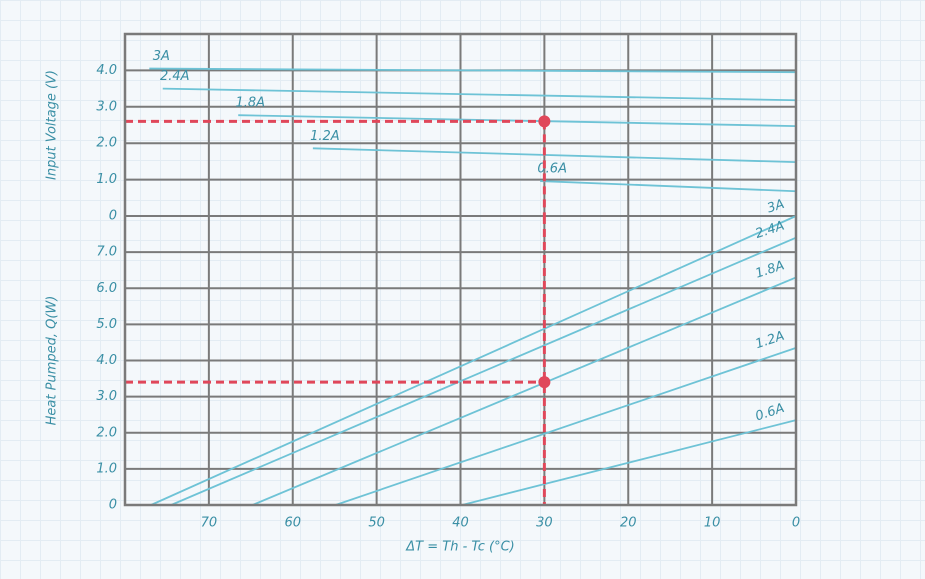  I want to click on x-axis-label: ΔT = Th - Tc (°C), so click(459, 547).